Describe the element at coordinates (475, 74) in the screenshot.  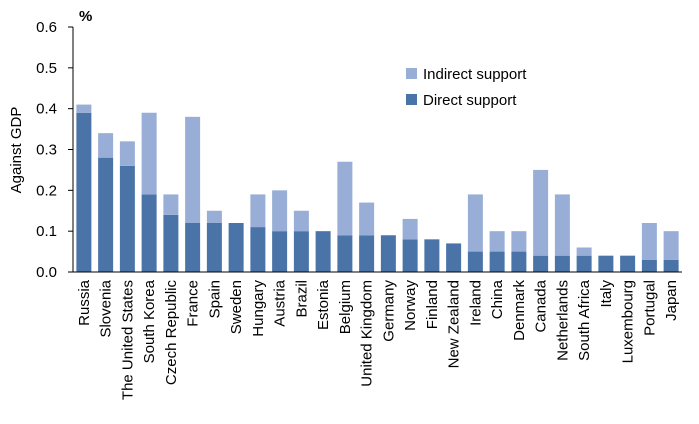
I see `legend-label: Indirect support` at that location.